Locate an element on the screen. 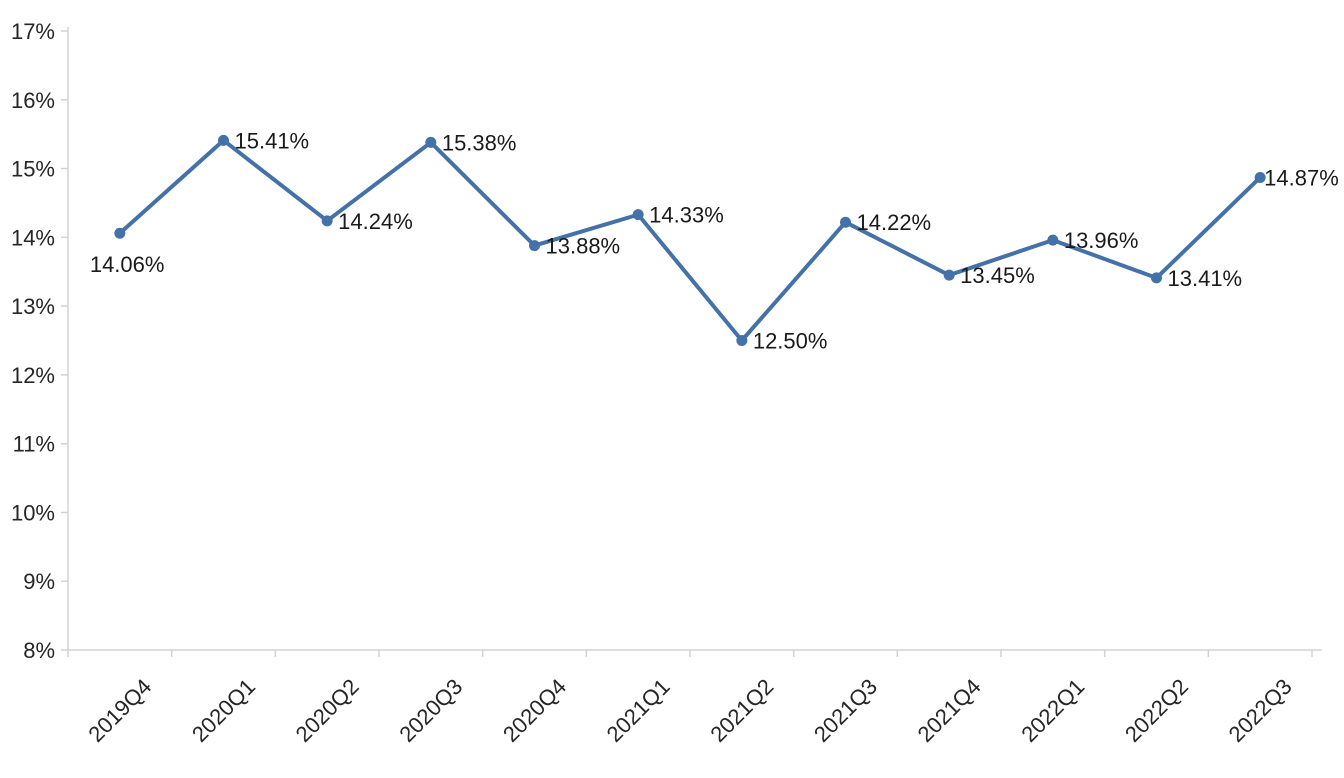  data-label: 14.22% is located at coordinates (894, 222).